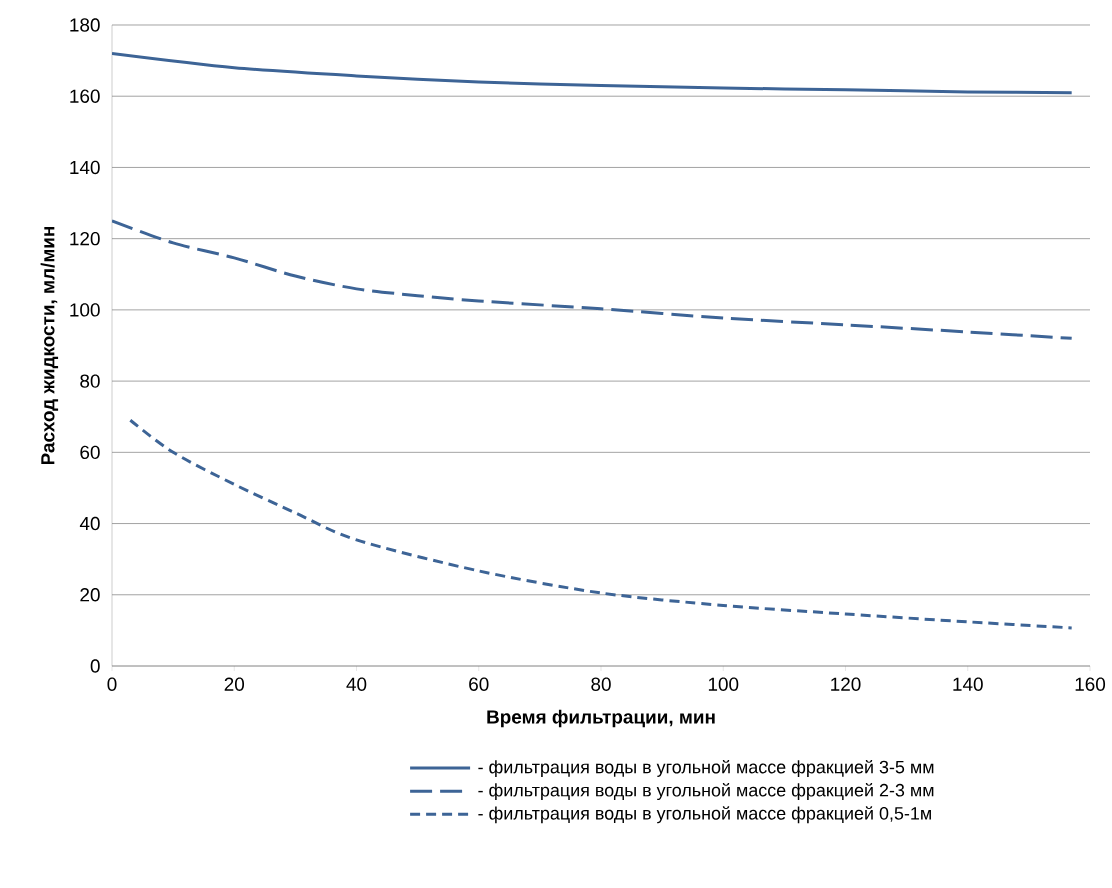 The width and height of the screenshot is (1112, 888). What do you see at coordinates (234, 684) in the screenshot?
I see `x-tick-label: 20` at bounding box center [234, 684].